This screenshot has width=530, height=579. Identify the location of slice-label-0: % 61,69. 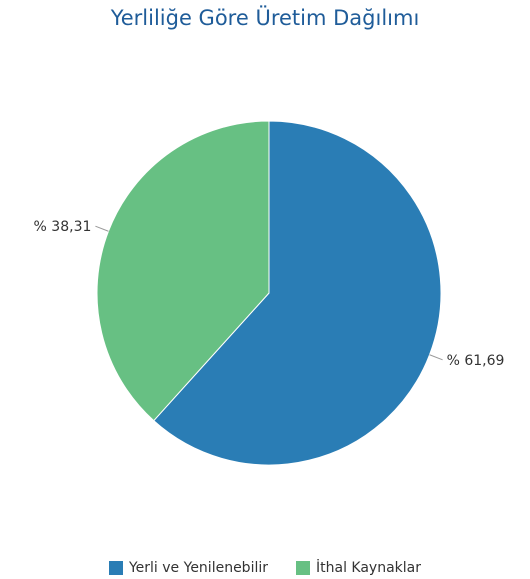
(476, 361).